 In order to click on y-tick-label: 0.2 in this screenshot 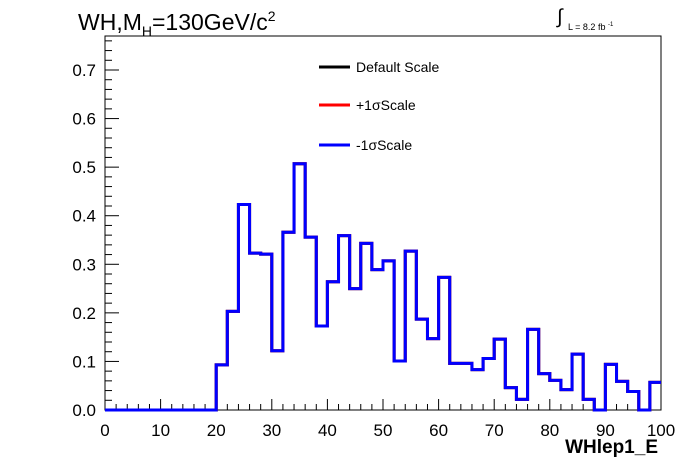, I will do `click(84, 313)`.